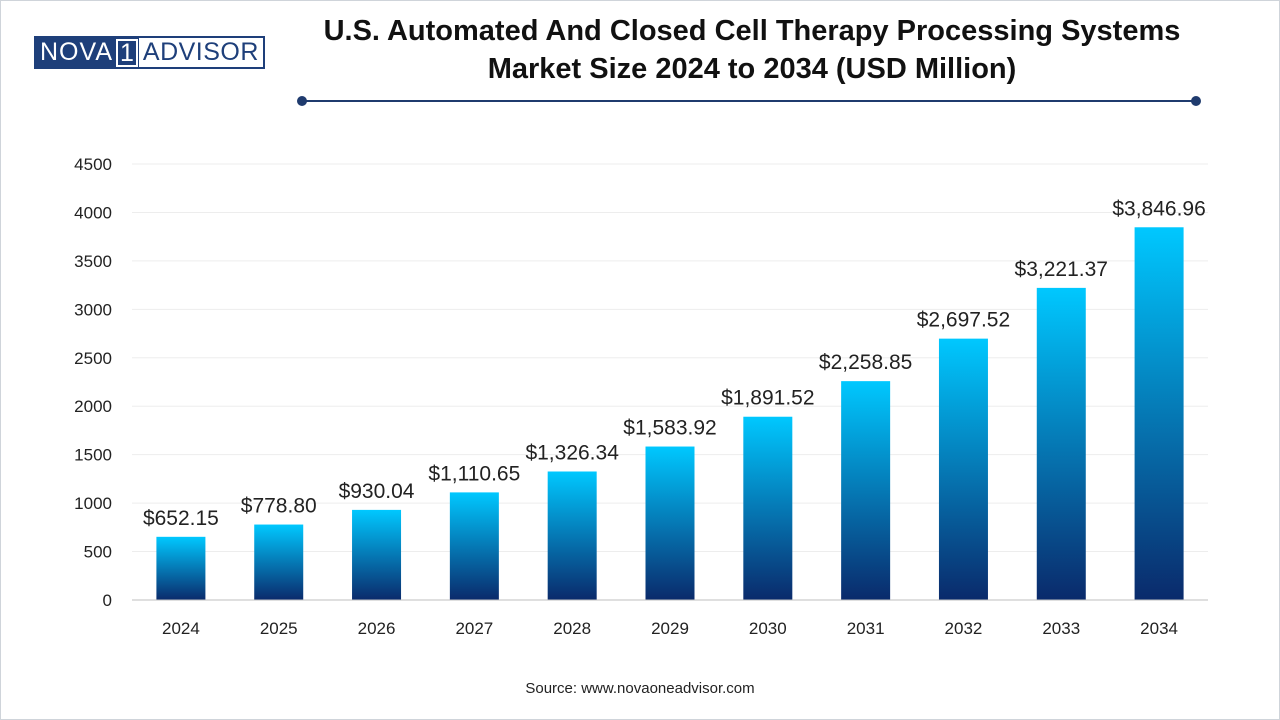 The image size is (1280, 720). Describe the element at coordinates (1061, 269) in the screenshot. I see `data-label-2033: $3,221.37` at that location.